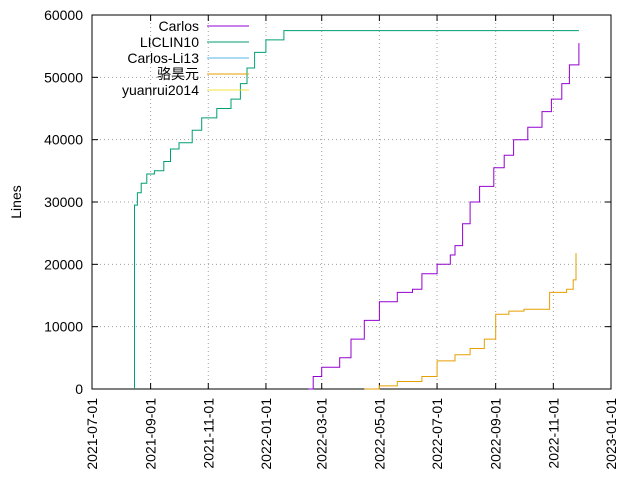 This screenshot has height=480, width=640. What do you see at coordinates (63, 202) in the screenshot?
I see `y-tick-label: 30000` at bounding box center [63, 202].